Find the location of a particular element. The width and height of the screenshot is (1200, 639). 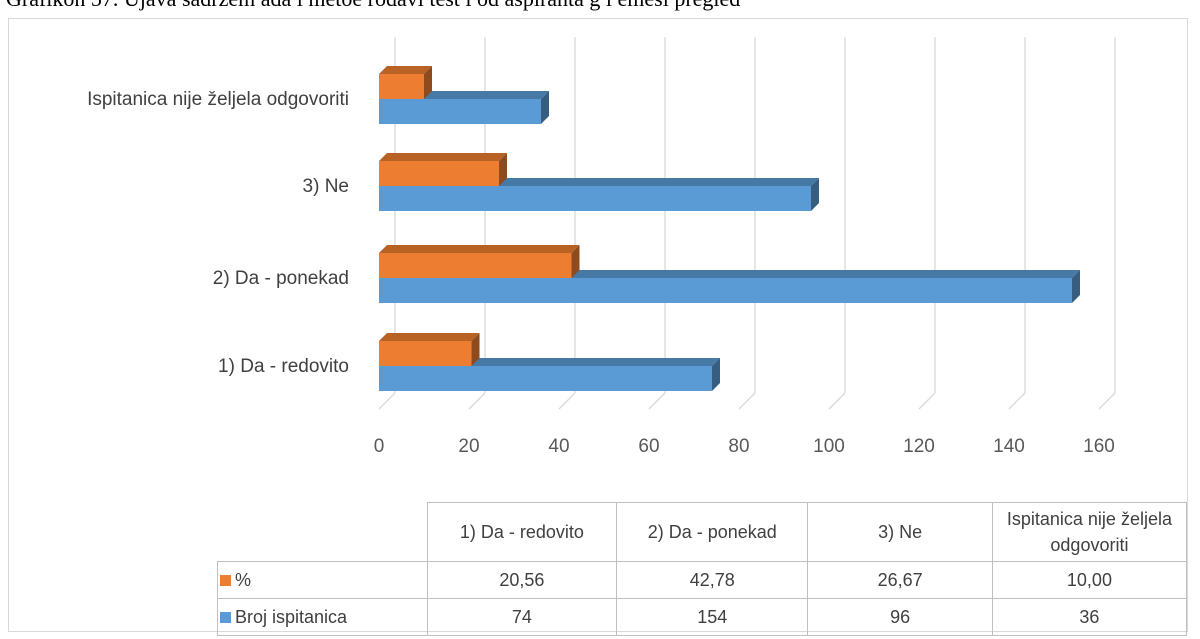

data-table-row-count: Broj ispitanica 74 154 96 36 is located at coordinates (702, 617).